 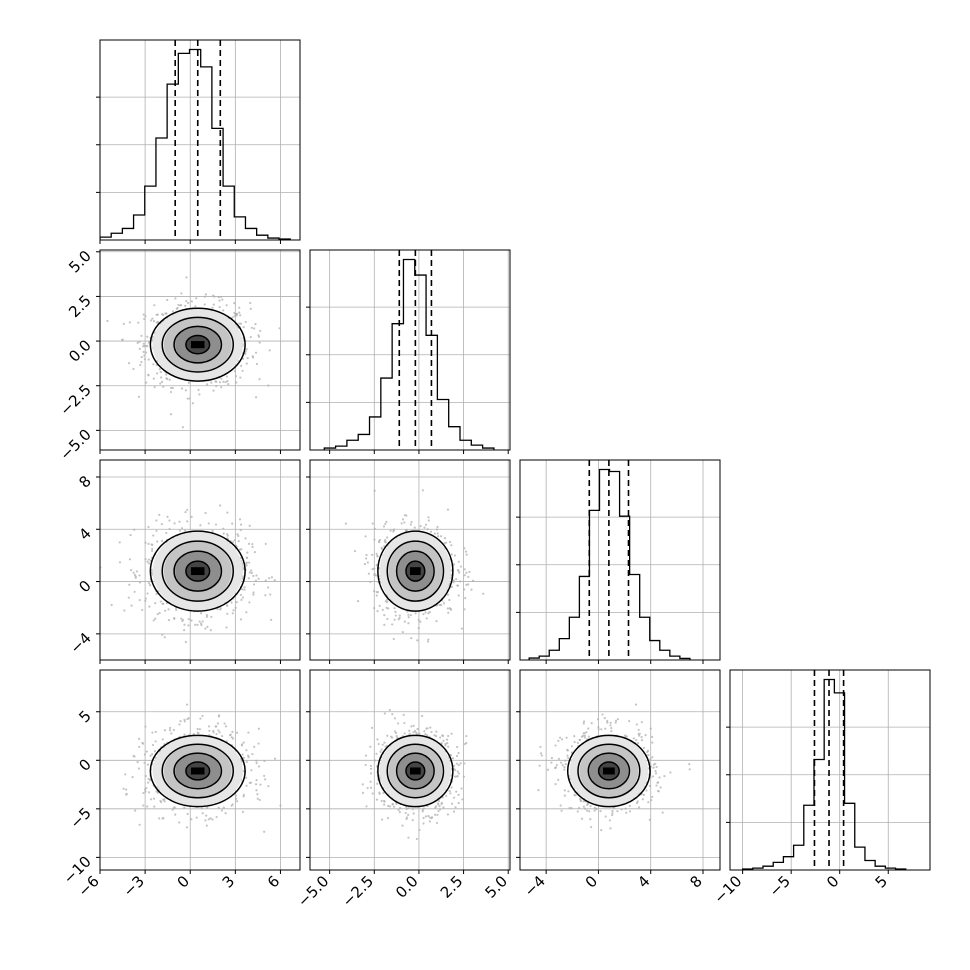 I want to click on density-peak, so click(x=197, y=345).